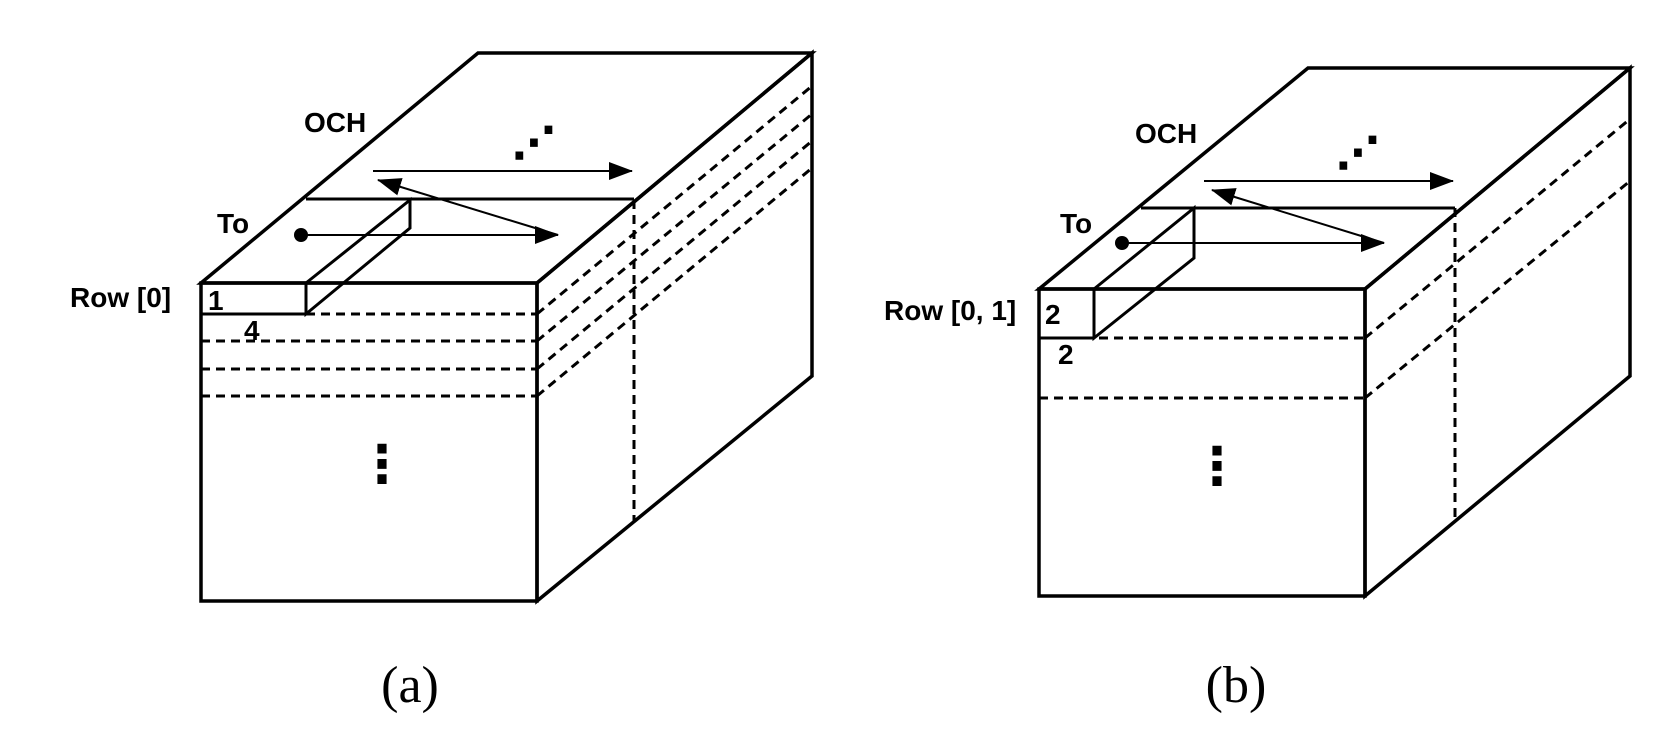 This screenshot has width=1662, height=736. Describe the element at coordinates (468, 207) in the screenshot. I see `arrow-return-a` at that location.